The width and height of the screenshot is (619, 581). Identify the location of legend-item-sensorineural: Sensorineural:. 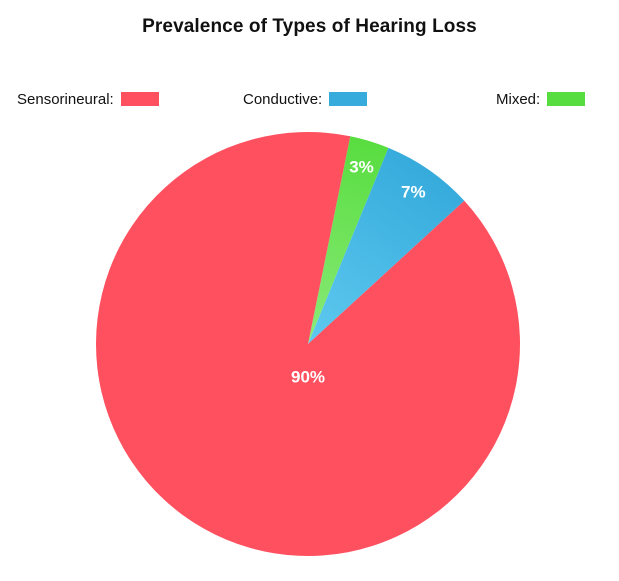
(88, 99).